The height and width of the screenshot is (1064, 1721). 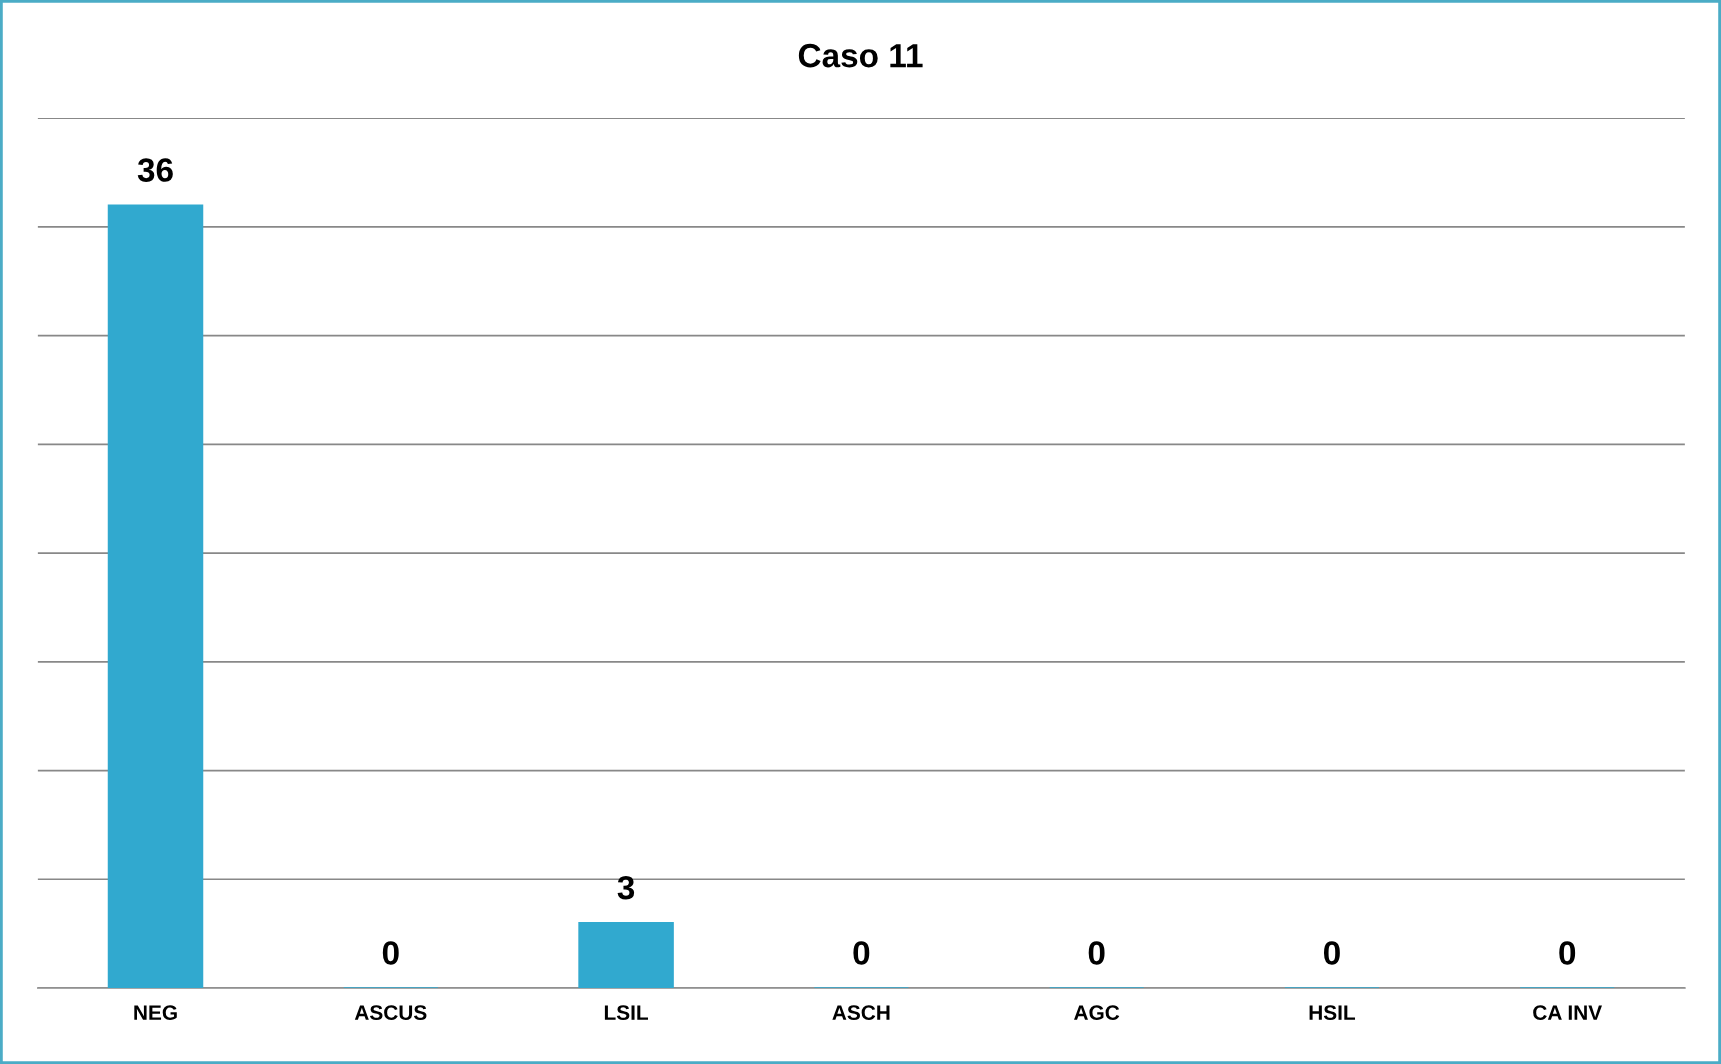 What do you see at coordinates (155, 170) in the screenshot?
I see `data-label: 36` at bounding box center [155, 170].